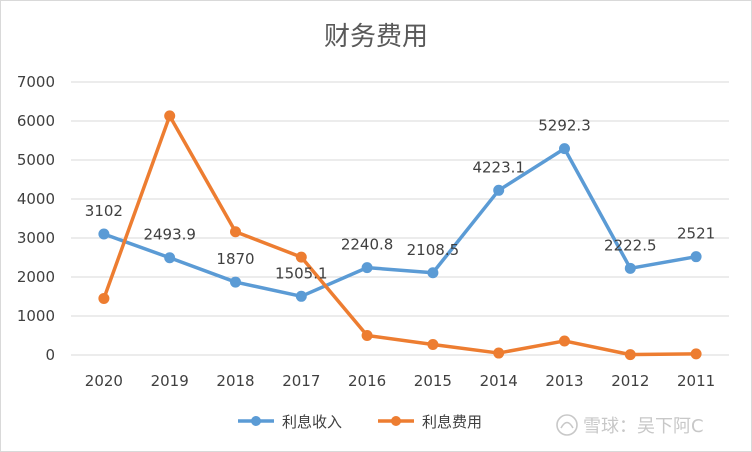 This screenshot has width=752, height=452. Describe the element at coordinates (433, 381) in the screenshot. I see `x-tick-label: 2015` at that location.